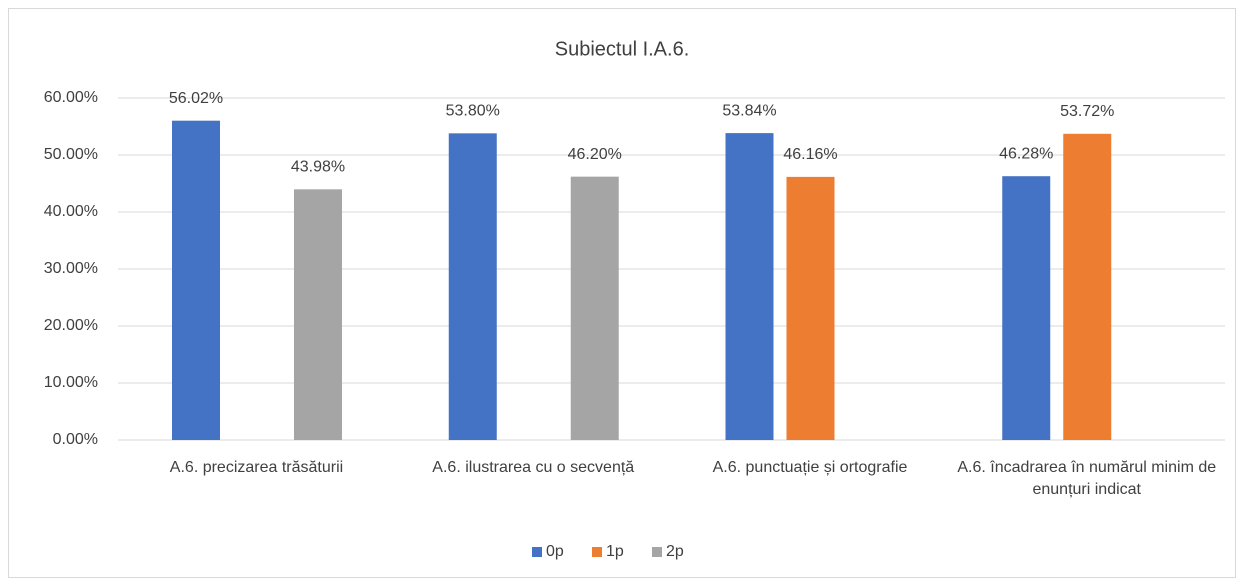  I want to click on y-tick-label: 0.00%, so click(75, 439).